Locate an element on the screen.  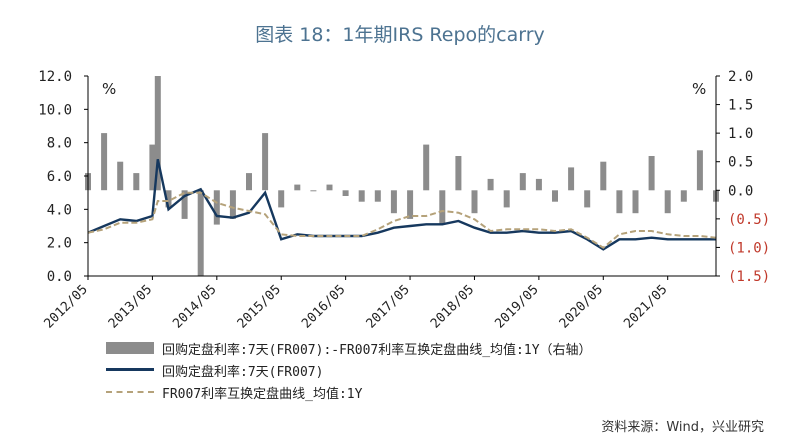
right-tick-label: 1.0 is located at coordinates (740, 134).